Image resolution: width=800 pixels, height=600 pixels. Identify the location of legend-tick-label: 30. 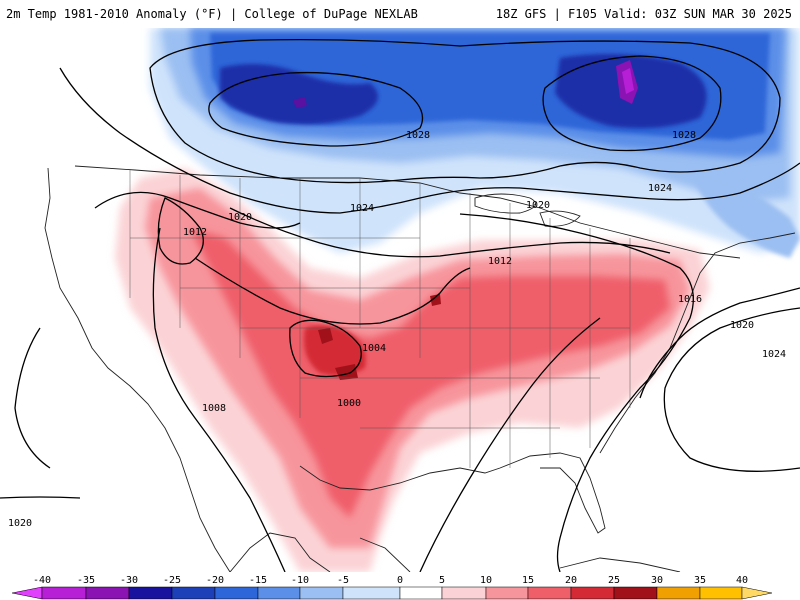
(657, 580).